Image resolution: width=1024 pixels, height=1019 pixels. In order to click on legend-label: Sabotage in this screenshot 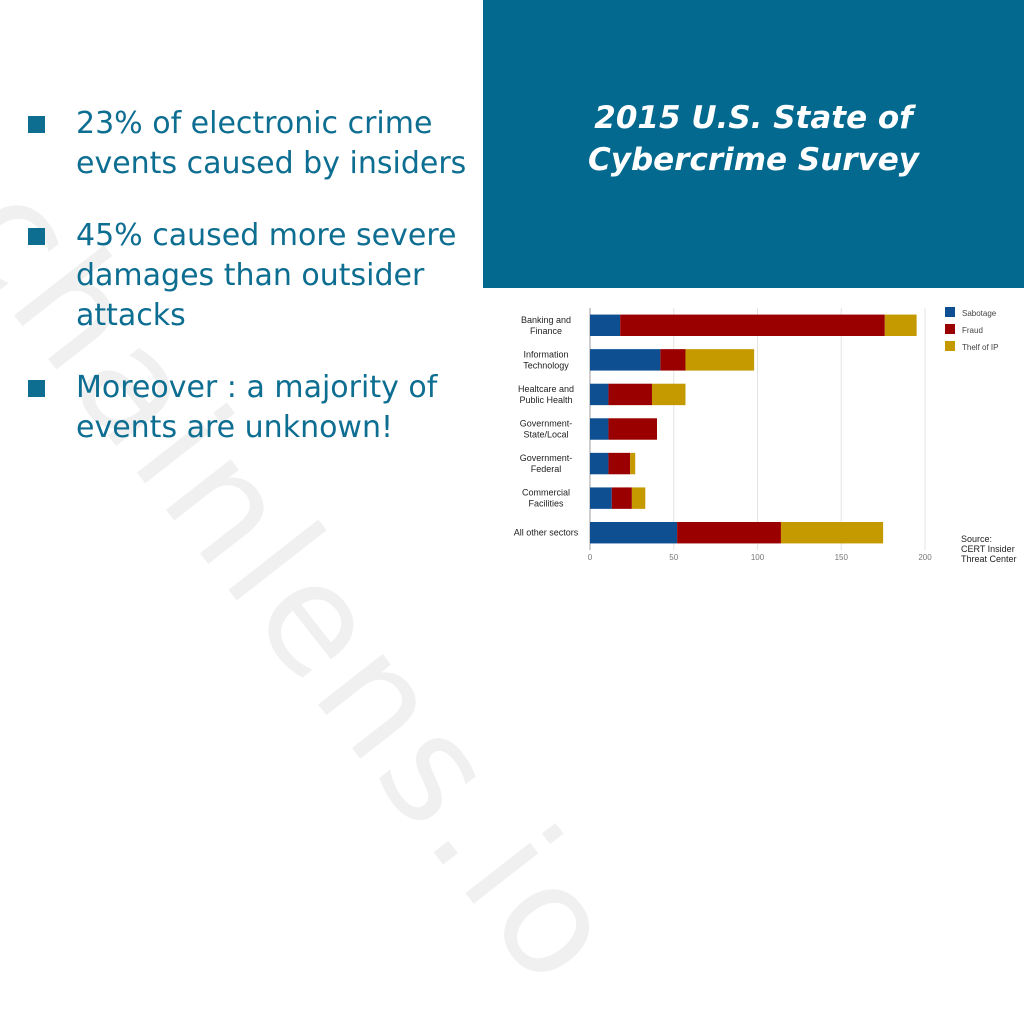, I will do `click(979, 313)`.